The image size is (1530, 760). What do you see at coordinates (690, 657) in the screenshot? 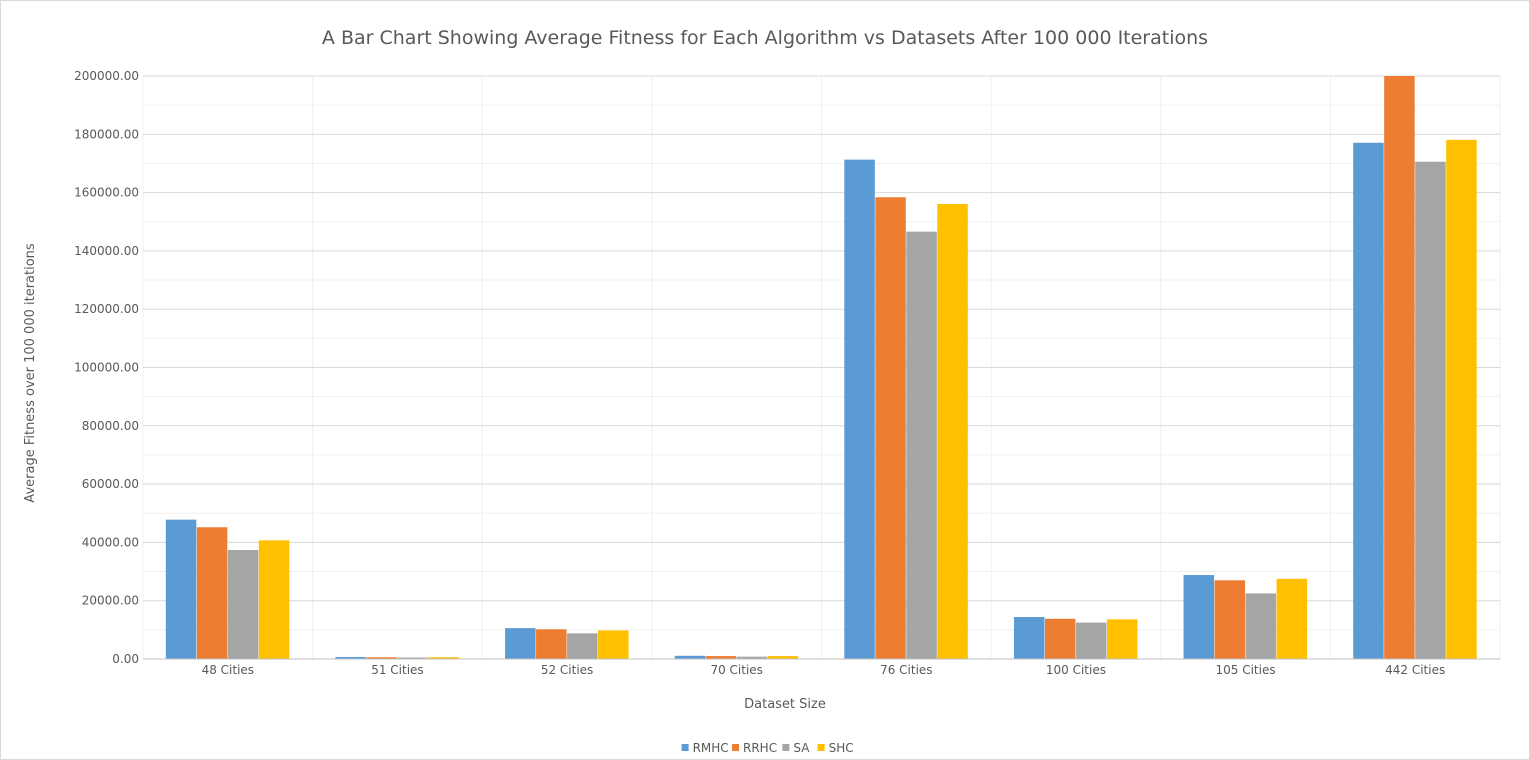
I see `bar-rmhc-70-cities` at bounding box center [690, 657].